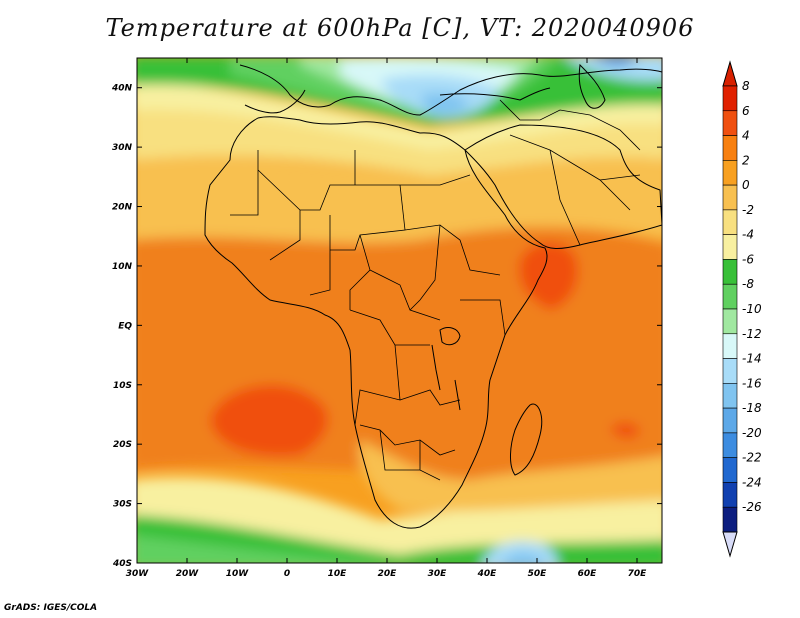 Image resolution: width=800 pixels, height=618 pixels. I want to click on arabia-coastline, so click(563, 186).